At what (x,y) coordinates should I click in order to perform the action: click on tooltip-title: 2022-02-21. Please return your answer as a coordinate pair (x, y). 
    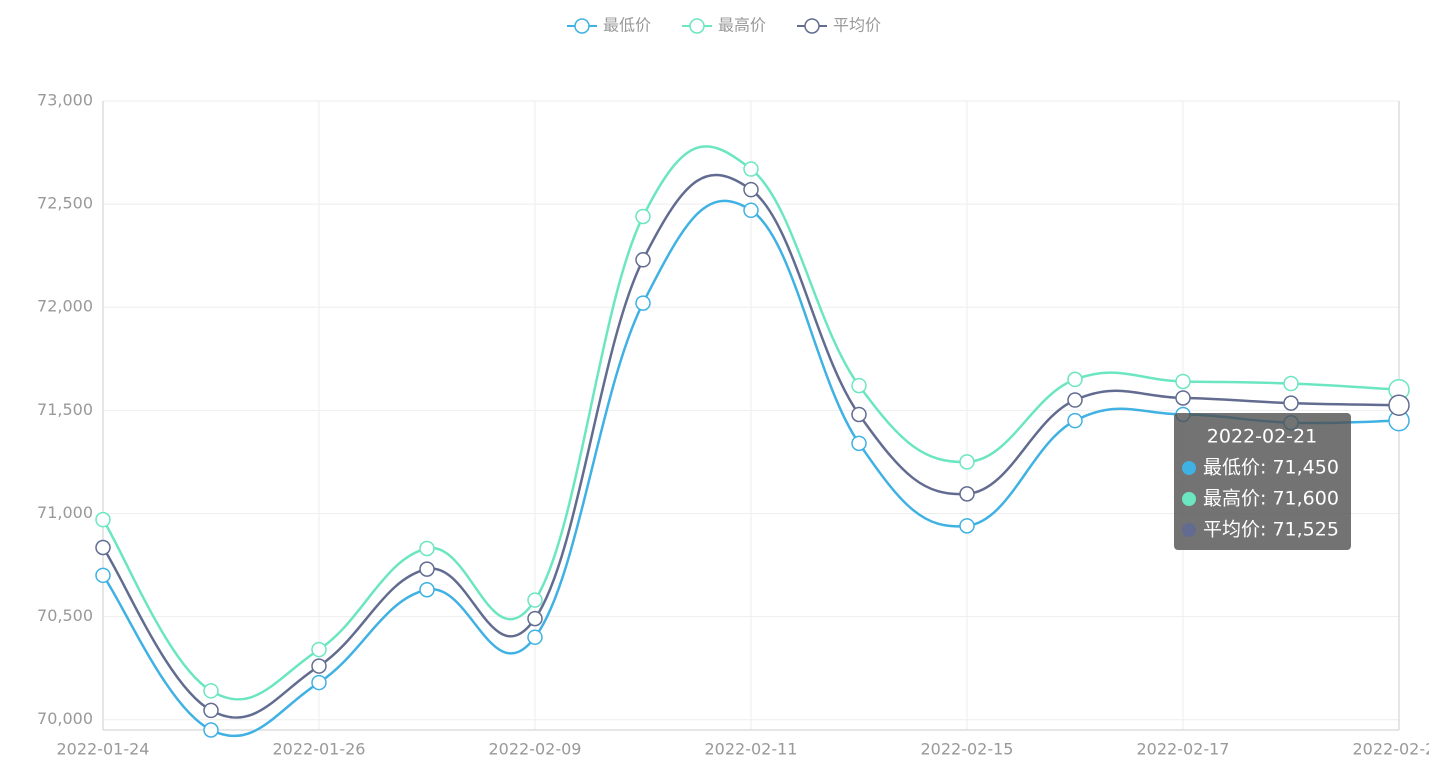
    Looking at the image, I should click on (1262, 437).